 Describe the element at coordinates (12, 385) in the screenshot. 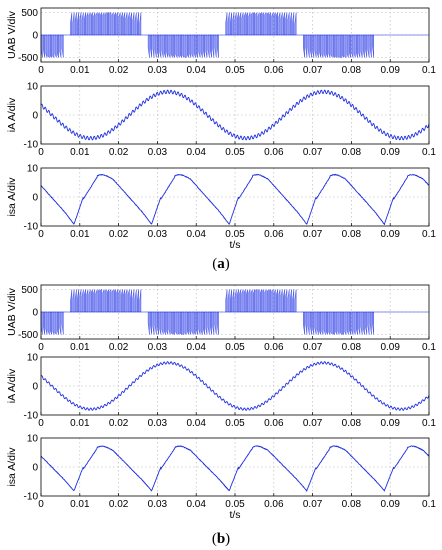

I see `y-axis-label: iA A/div` at that location.